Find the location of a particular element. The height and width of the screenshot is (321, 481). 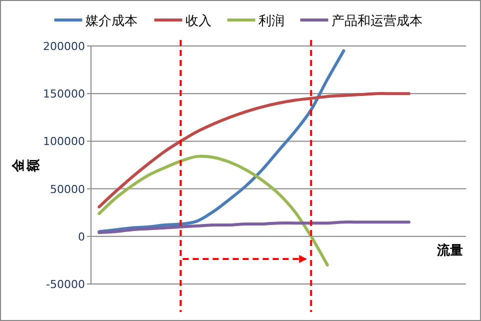

ylabel: 金额 is located at coordinates (27, 165).